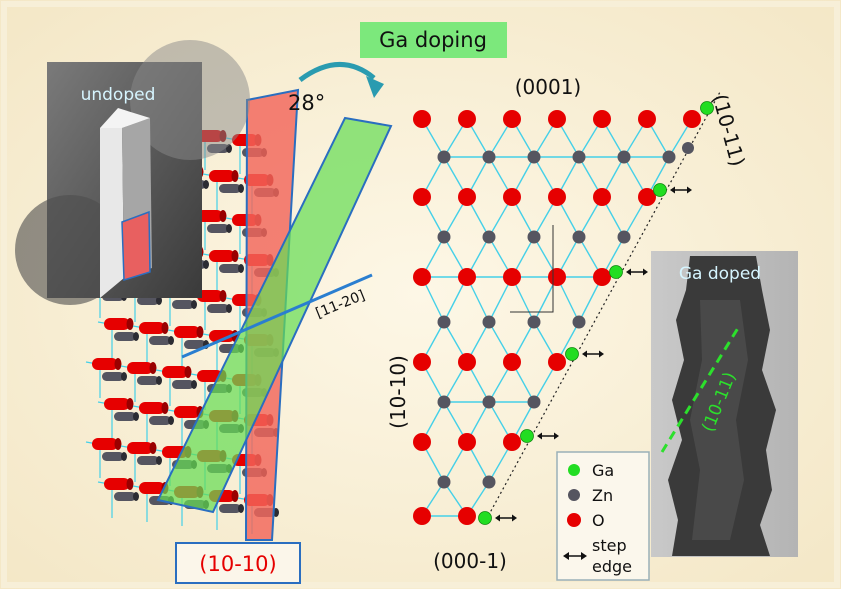 The height and width of the screenshot is (589, 841). I want to click on plane-main-label: (10-10), so click(237, 564).